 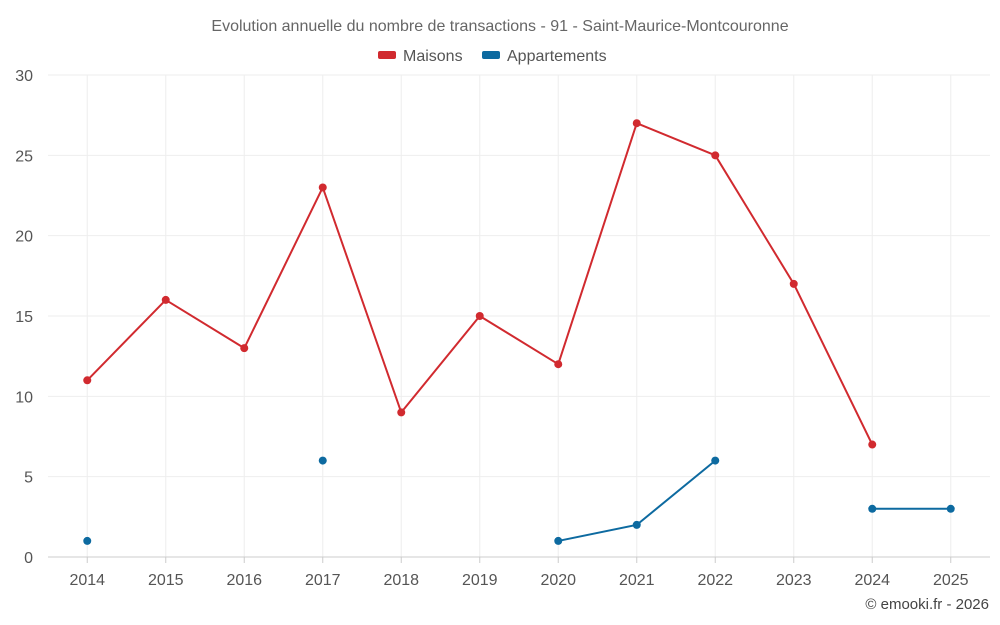 What do you see at coordinates (322, 460) in the screenshot?
I see `point-appartements-2017` at bounding box center [322, 460].